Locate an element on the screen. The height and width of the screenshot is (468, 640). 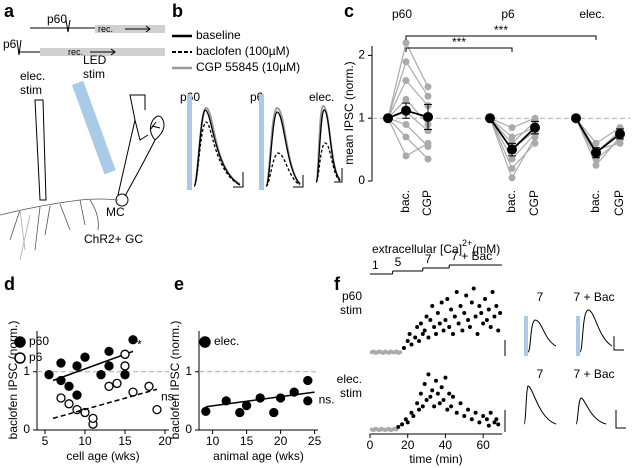
y-axis-label: mean IPSC (norm.) is located at coordinates (349, 112).